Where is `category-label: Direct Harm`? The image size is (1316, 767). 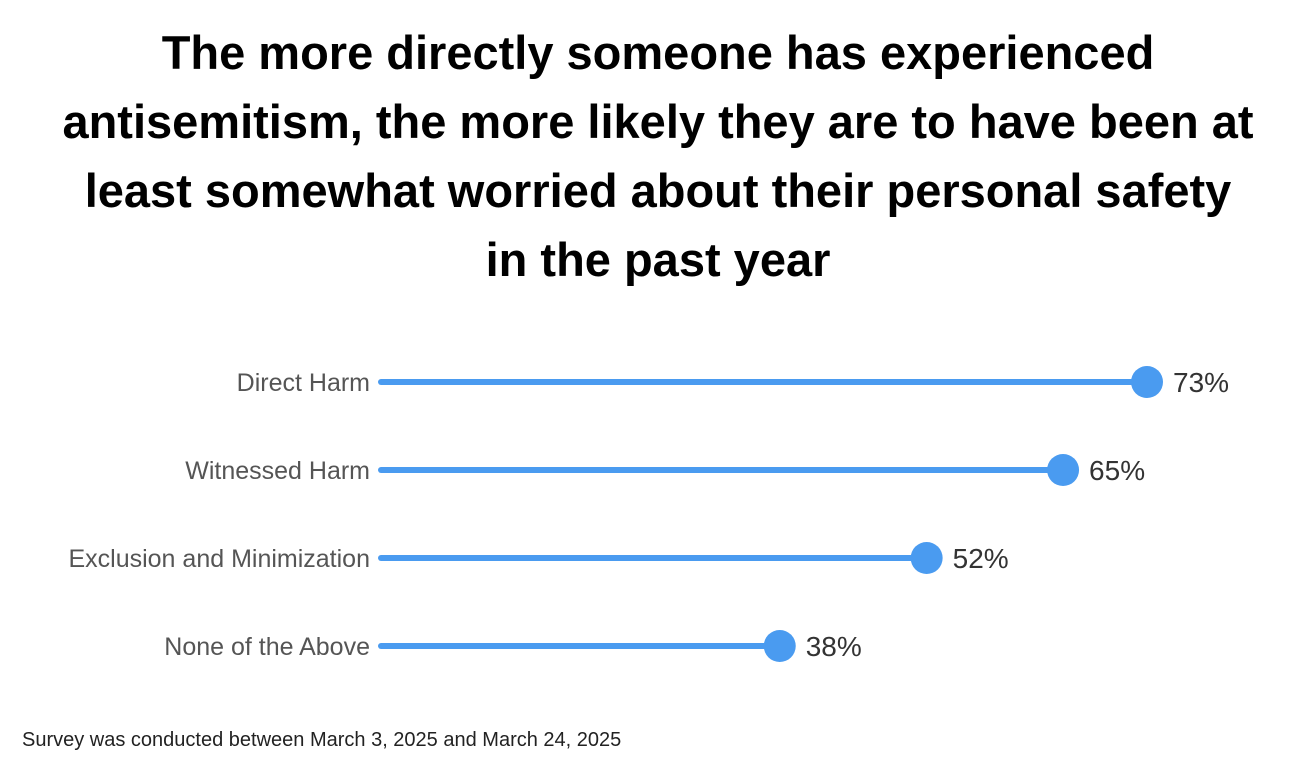
category-label: Direct Harm is located at coordinates (303, 383).